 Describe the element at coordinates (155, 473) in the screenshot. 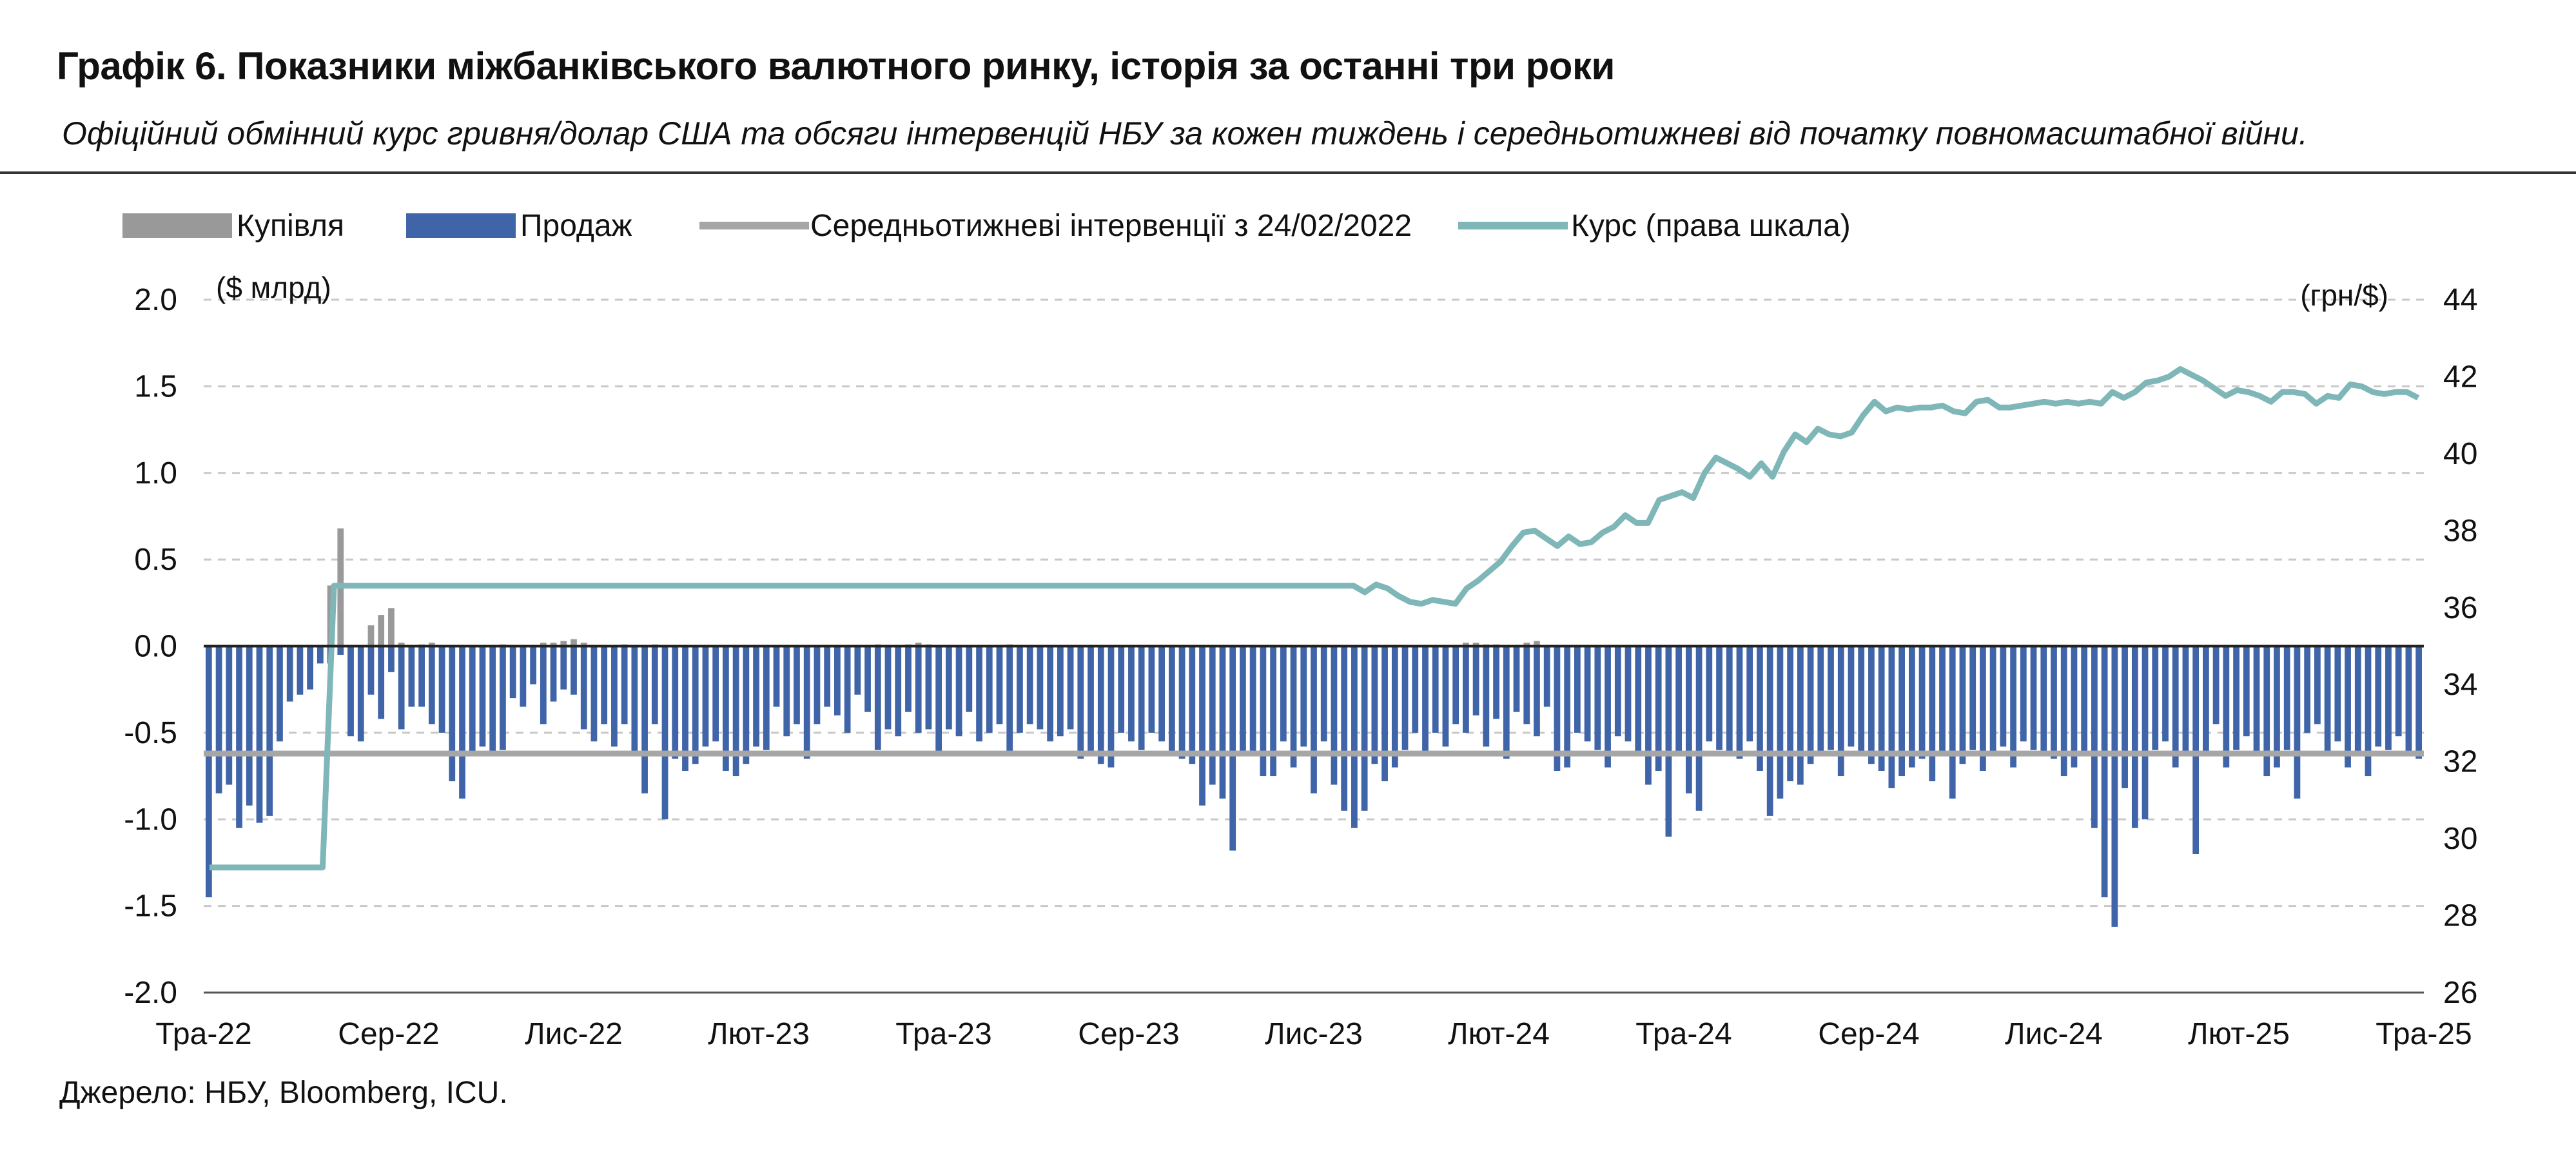

I see `left-tick-label: 1.0` at that location.